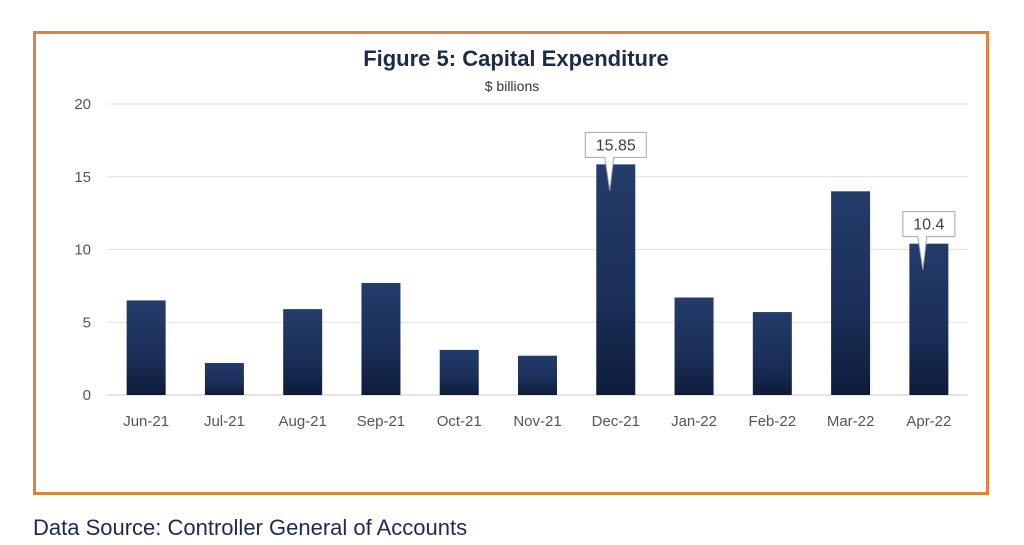  What do you see at coordinates (512, 86) in the screenshot?
I see `chart-subtitle: $ billions` at bounding box center [512, 86].